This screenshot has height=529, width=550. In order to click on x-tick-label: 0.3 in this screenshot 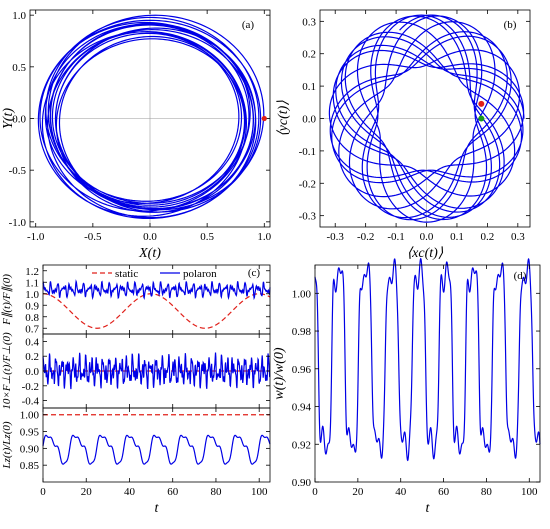, I will do `click(518, 237)`.